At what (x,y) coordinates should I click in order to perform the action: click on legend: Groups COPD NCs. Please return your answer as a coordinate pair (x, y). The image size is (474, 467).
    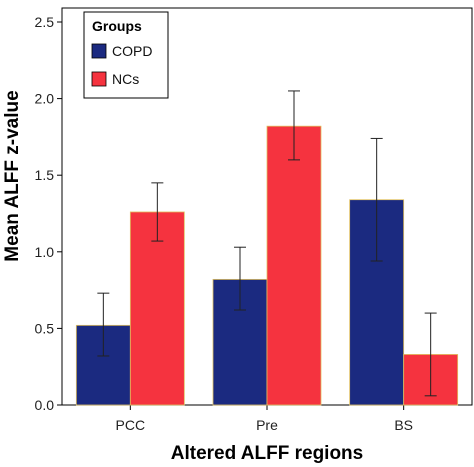
    Looking at the image, I should click on (126, 55).